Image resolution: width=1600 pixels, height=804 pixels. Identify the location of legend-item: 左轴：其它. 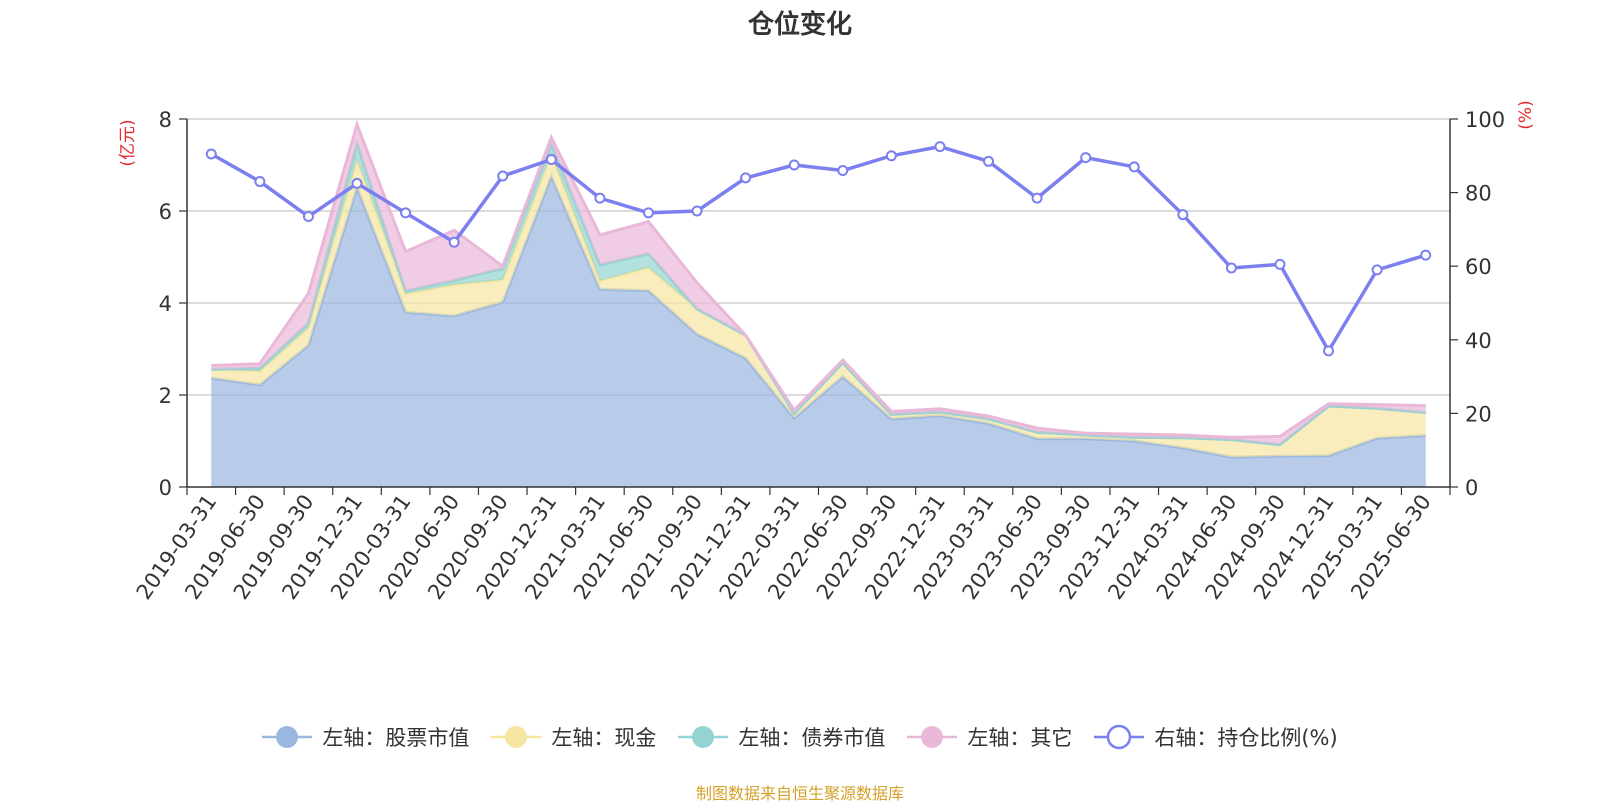
(989, 737).